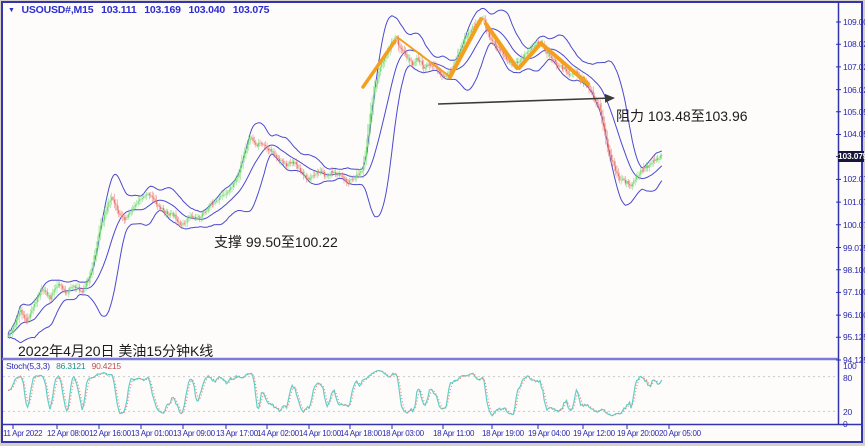 The image size is (865, 446). I want to click on time-axis-label: 14 Apr 02:00, so click(278, 433).